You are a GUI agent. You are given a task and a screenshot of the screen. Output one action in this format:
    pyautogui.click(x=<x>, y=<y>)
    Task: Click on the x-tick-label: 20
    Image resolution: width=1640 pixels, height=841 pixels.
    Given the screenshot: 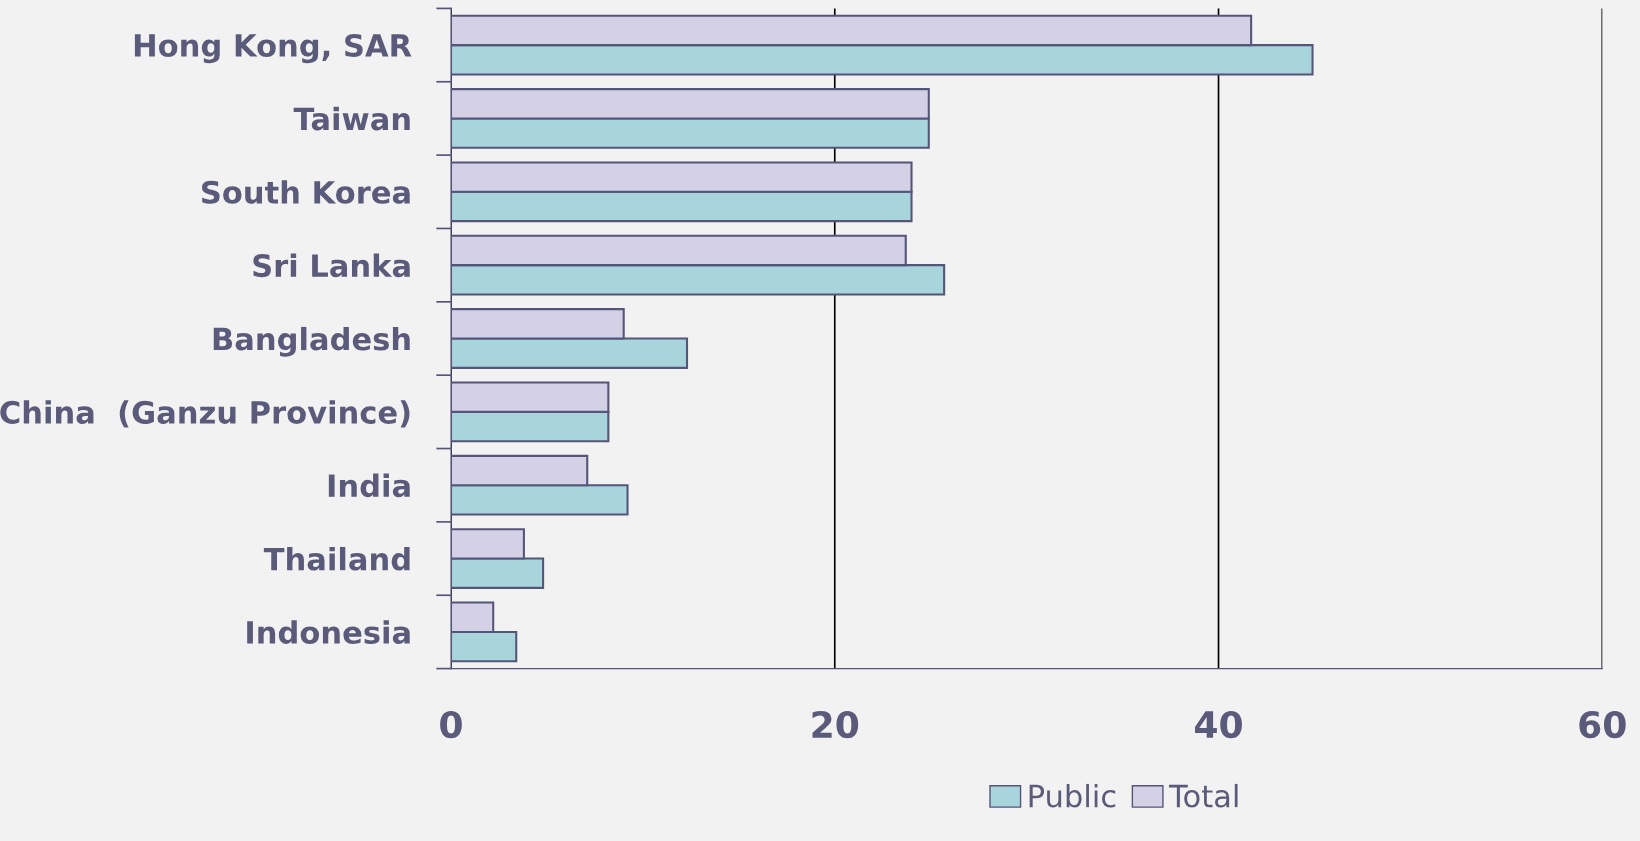 What is the action you would take?
    pyautogui.click(x=835, y=724)
    